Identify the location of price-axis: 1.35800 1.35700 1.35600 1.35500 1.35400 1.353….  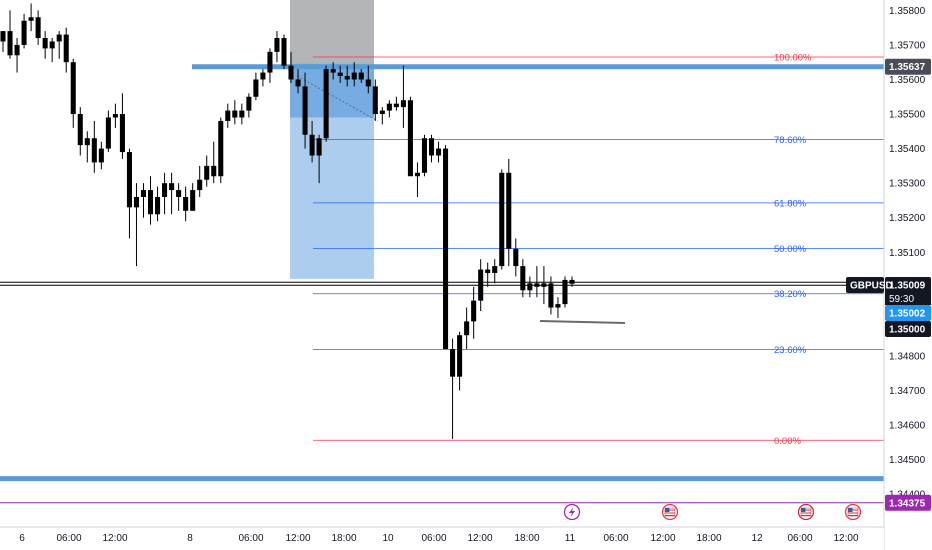
(907, 275).